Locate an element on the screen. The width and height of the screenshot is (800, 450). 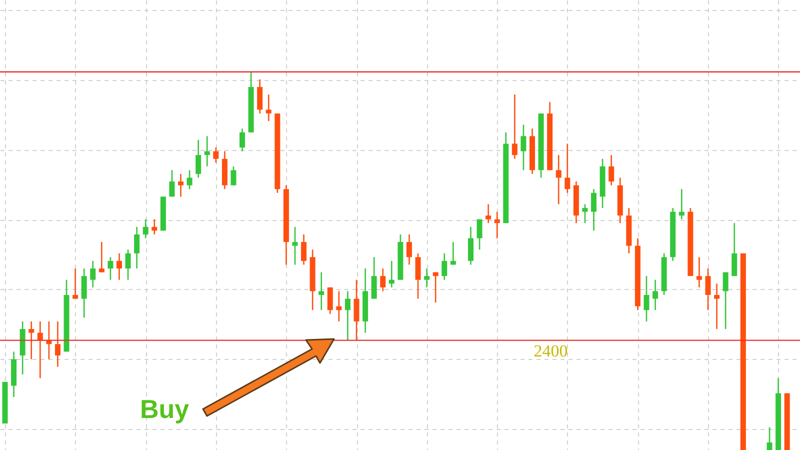
annotation: 2400 is located at coordinates (551, 350).